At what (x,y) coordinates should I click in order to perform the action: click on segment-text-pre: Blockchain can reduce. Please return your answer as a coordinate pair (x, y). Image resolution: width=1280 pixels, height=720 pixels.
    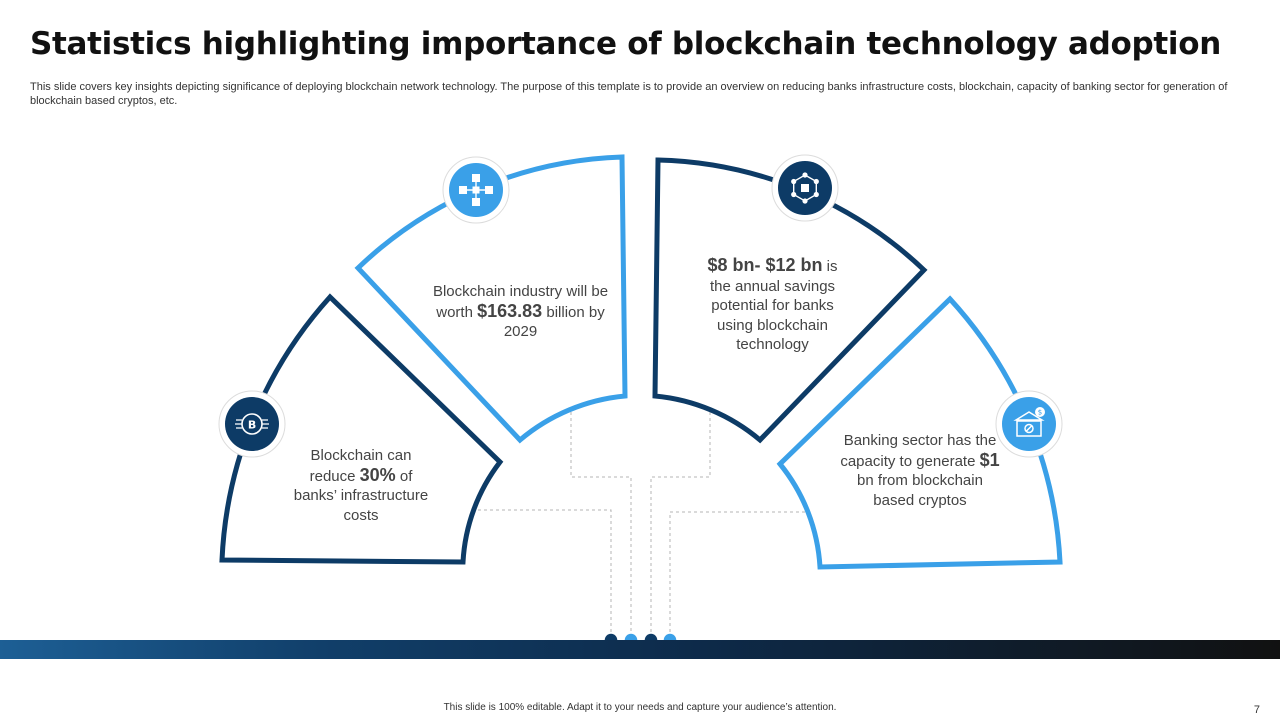
    Looking at the image, I should click on (360, 466).